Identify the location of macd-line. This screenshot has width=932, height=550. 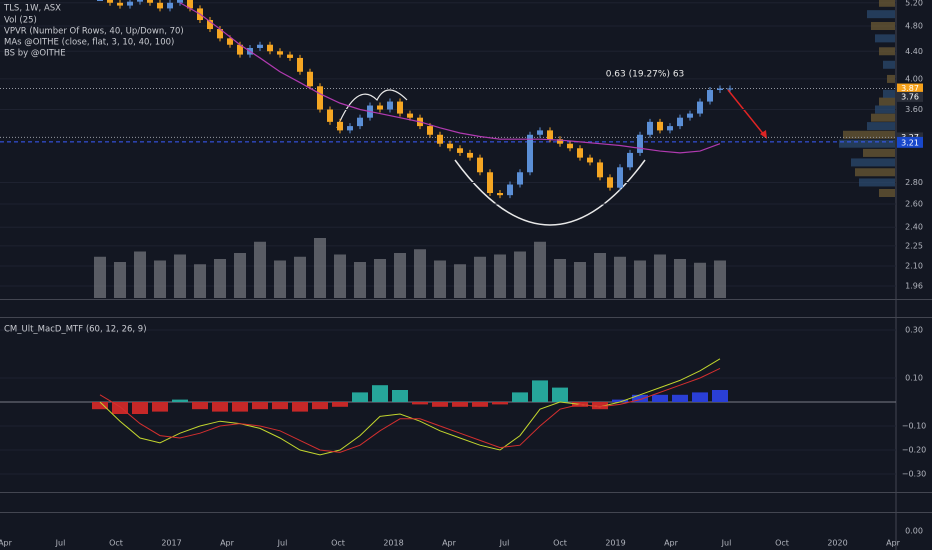
(410, 407).